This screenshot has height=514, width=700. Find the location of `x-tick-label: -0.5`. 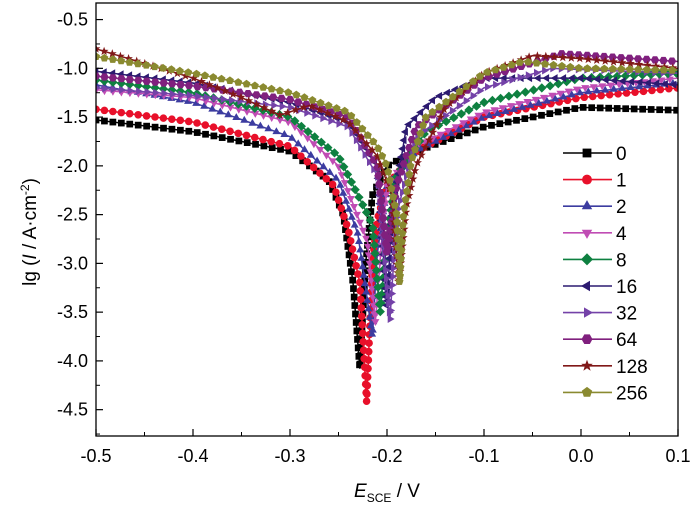

x-tick-label: -0.5 is located at coordinates (95, 456).